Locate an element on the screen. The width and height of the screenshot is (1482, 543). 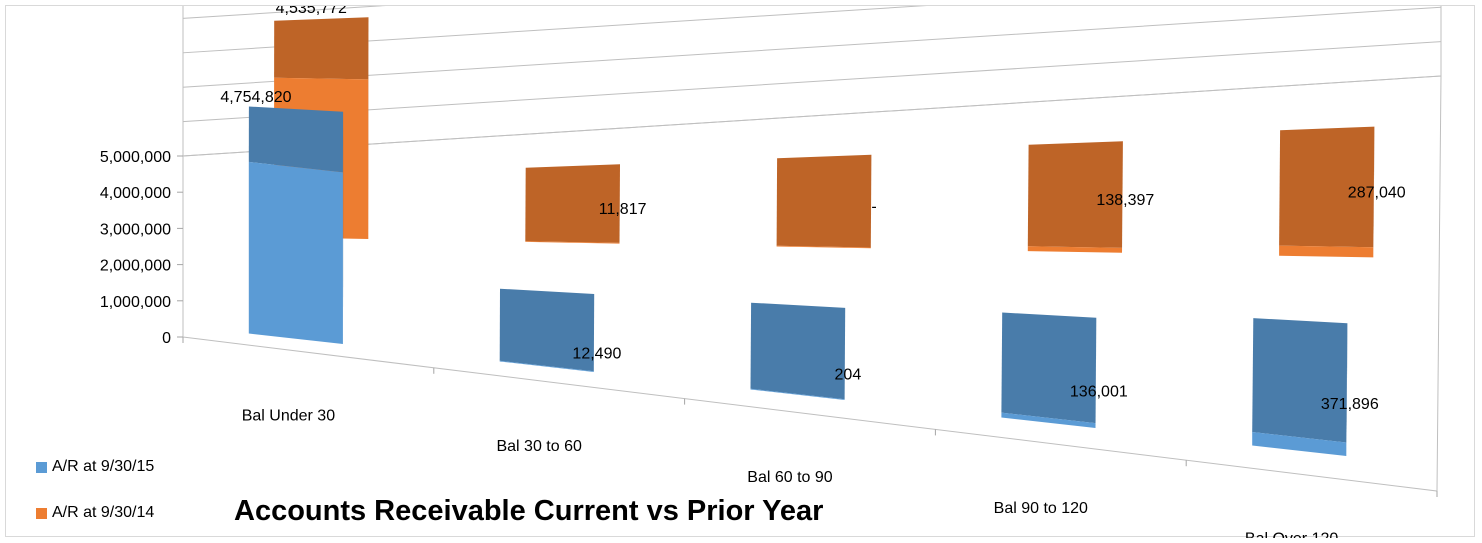
data-label-s2-2: - is located at coordinates (873, 207).